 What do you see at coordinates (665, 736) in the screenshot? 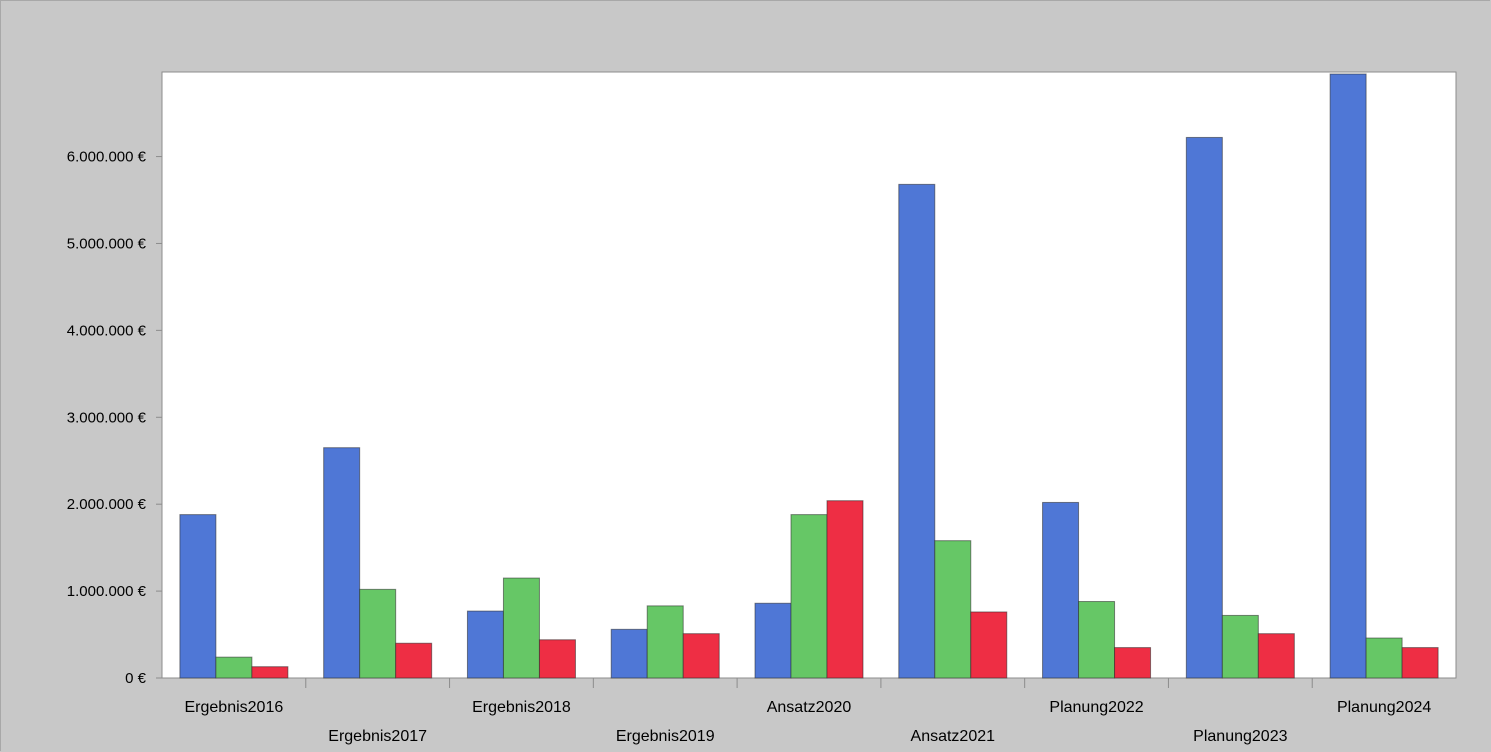
I see `x-category-label: Ergebnis2019` at bounding box center [665, 736].